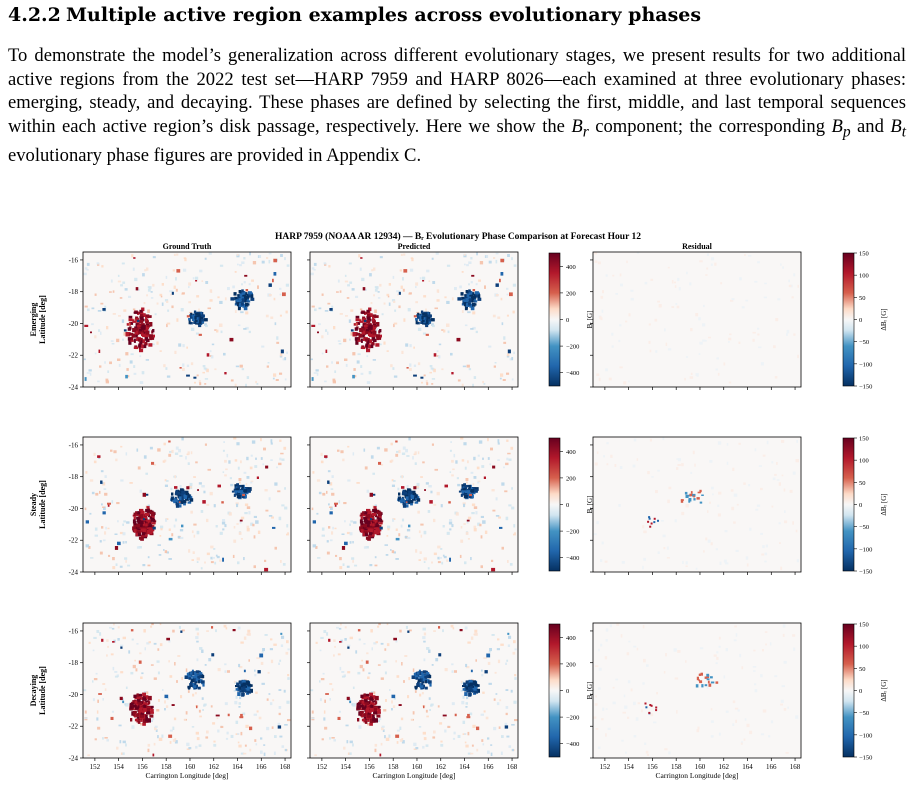  I want to click on residual-mark, so click(699, 674).